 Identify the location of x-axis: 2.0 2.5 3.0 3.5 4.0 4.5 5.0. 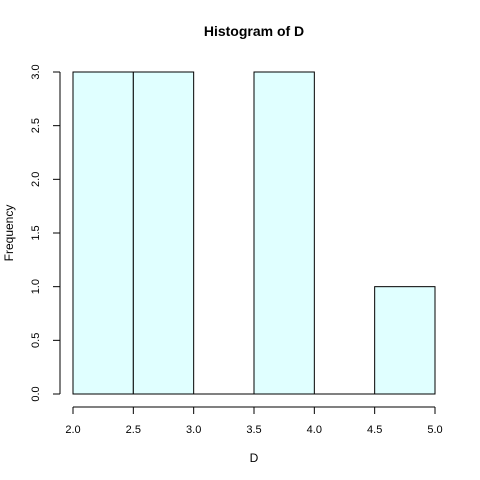
(253, 421).